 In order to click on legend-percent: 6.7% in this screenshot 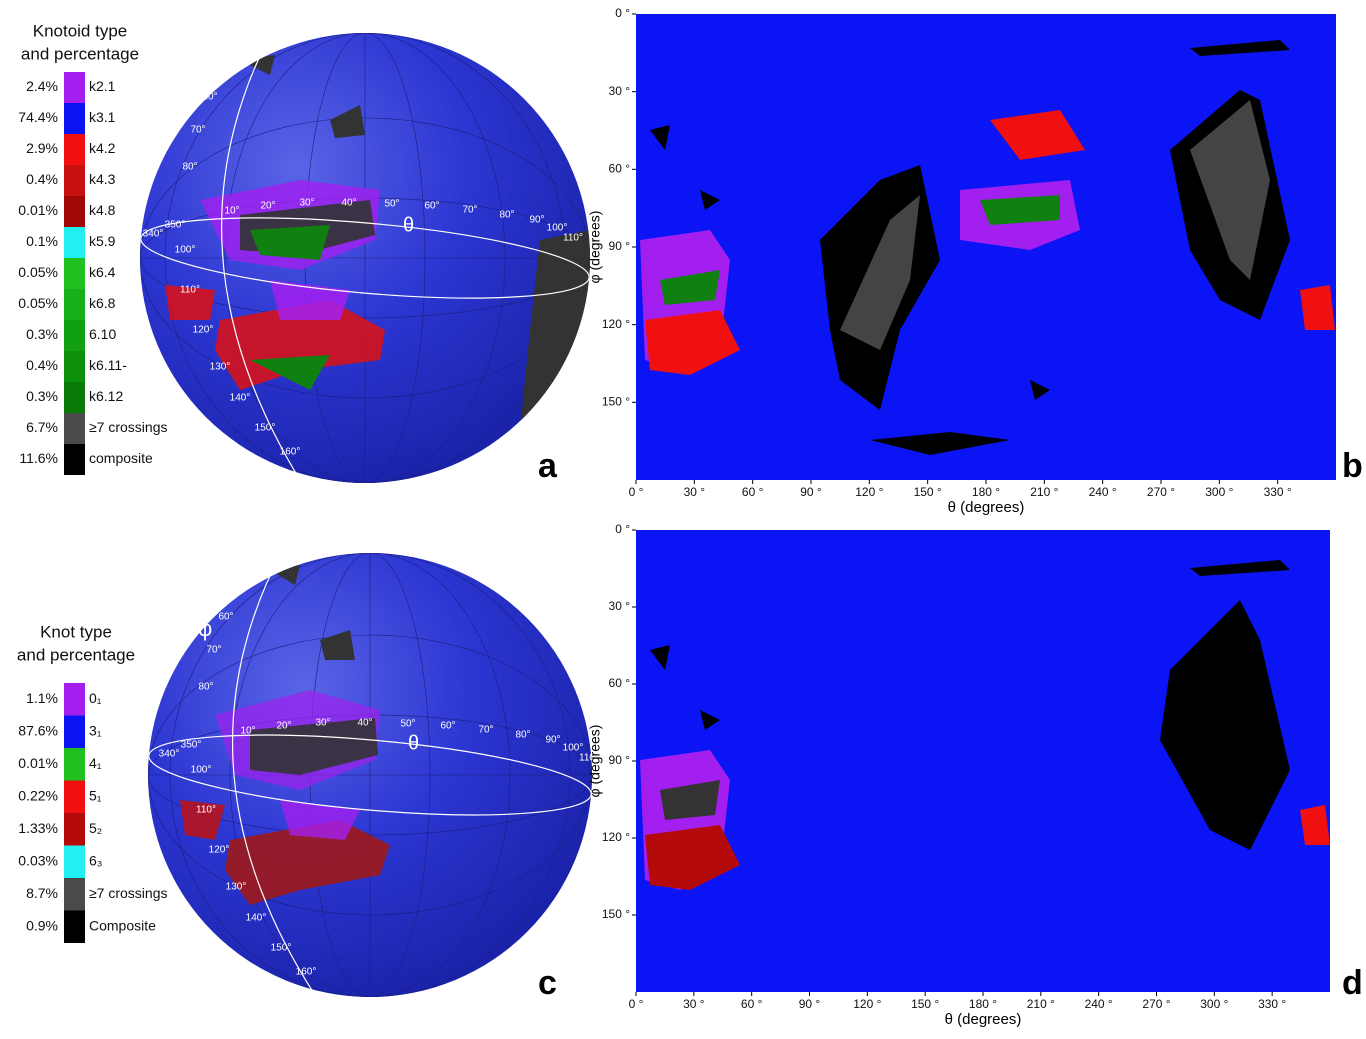, I will do `click(42, 427)`.